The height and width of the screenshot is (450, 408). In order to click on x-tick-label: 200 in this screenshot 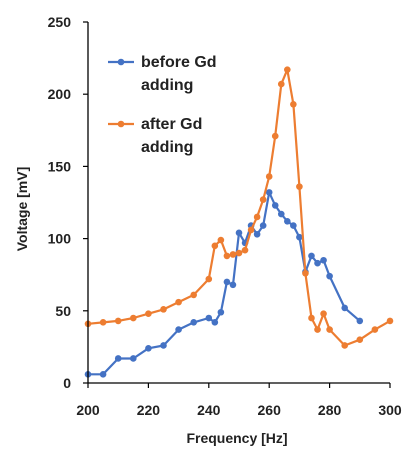, I will do `click(88, 410)`.